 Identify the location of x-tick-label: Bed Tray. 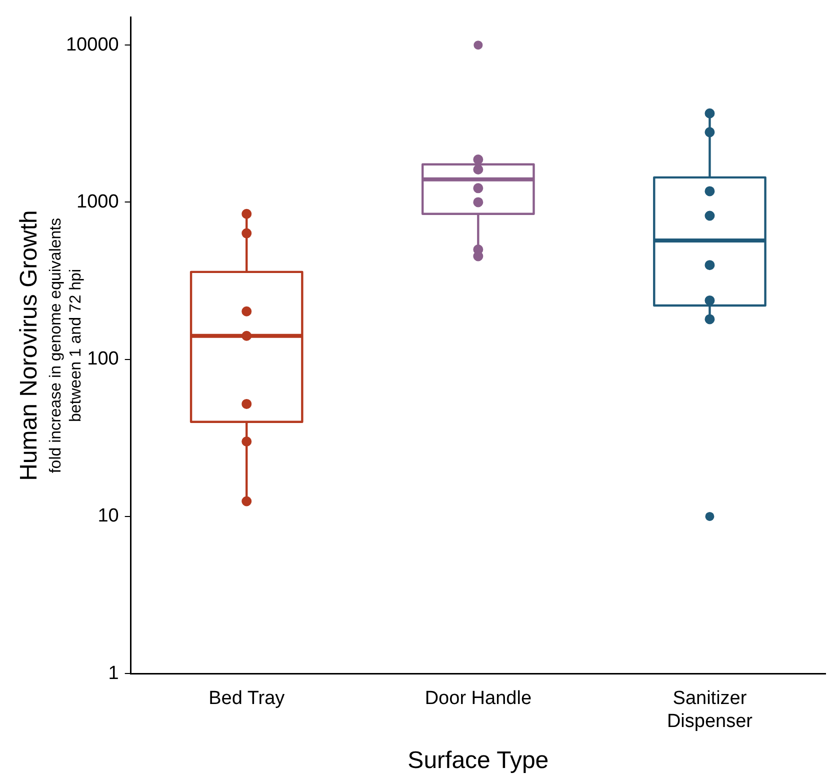
(247, 699).